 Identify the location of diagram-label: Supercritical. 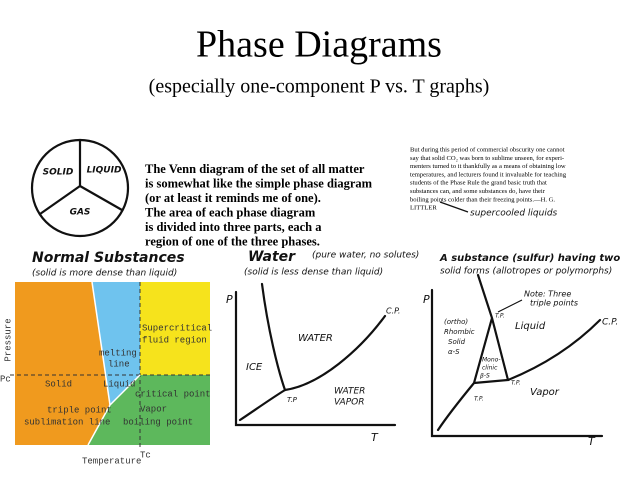
(177, 328).